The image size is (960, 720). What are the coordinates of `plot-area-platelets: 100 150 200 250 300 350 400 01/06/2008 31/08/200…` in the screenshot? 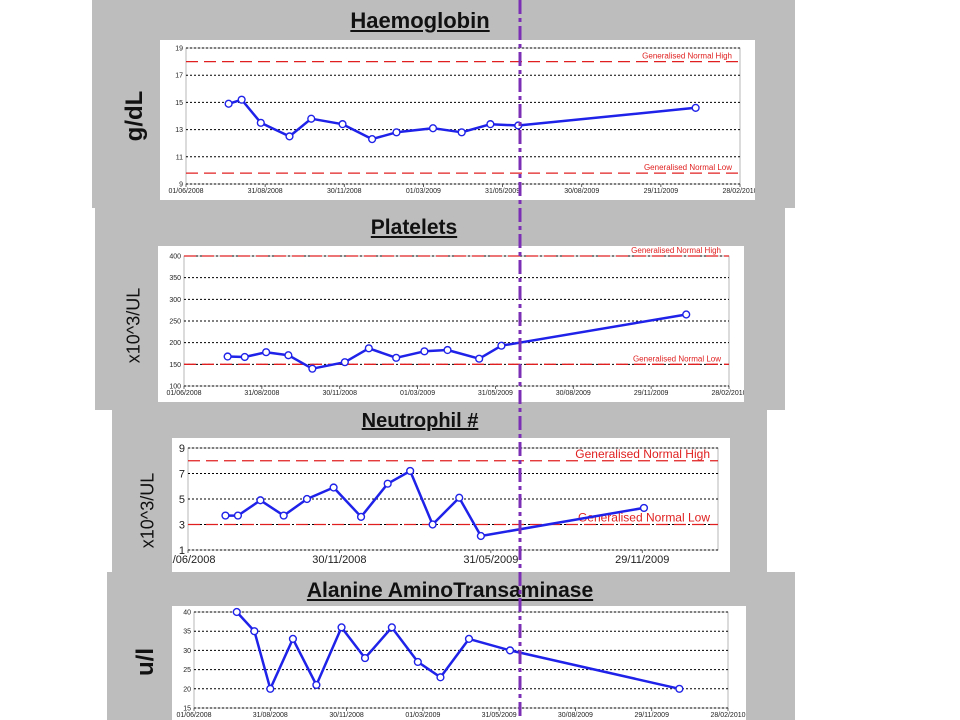 It's located at (451, 324).